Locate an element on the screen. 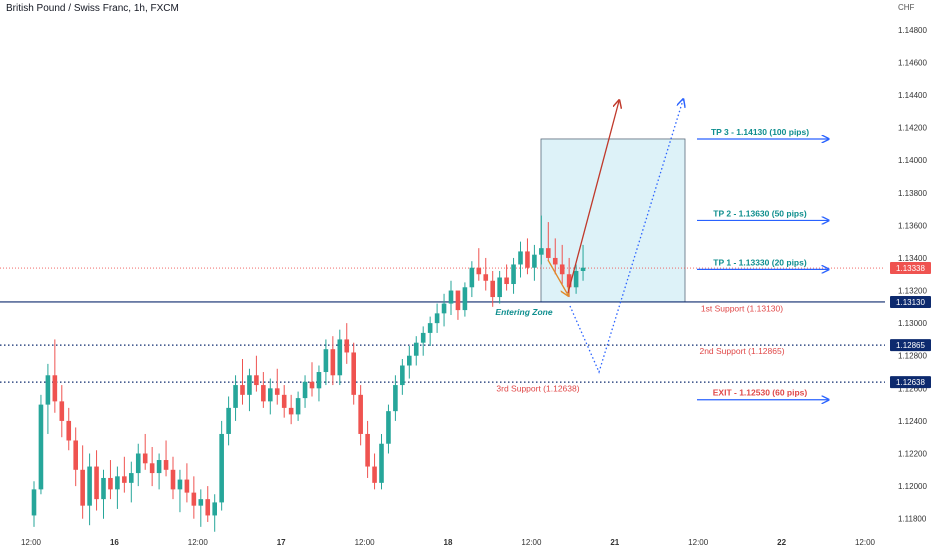  bullish-projection-arrow is located at coordinates (593, 197).